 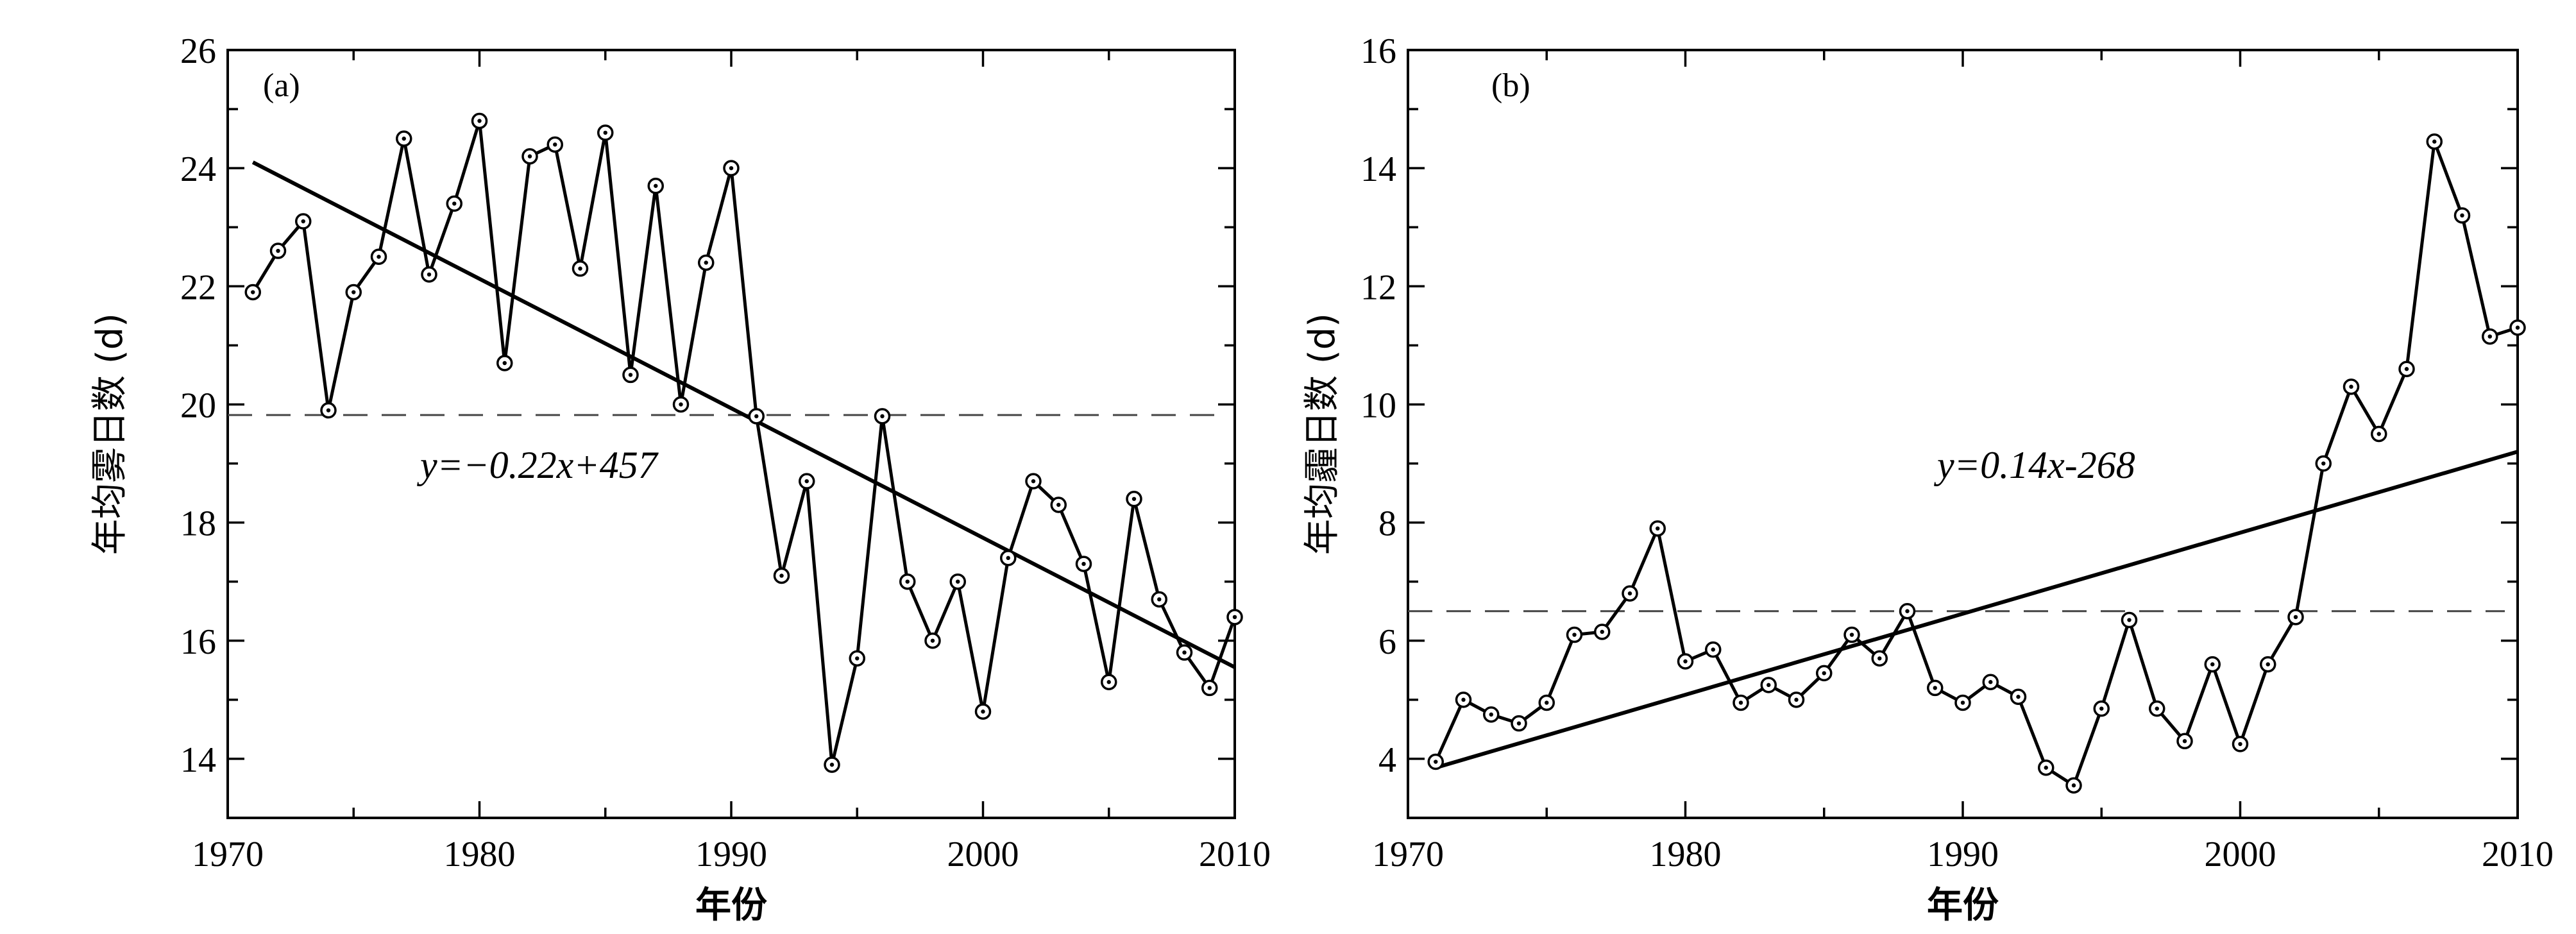 I want to click on regression-equation: y=−0.22x+457, so click(x=537, y=465).